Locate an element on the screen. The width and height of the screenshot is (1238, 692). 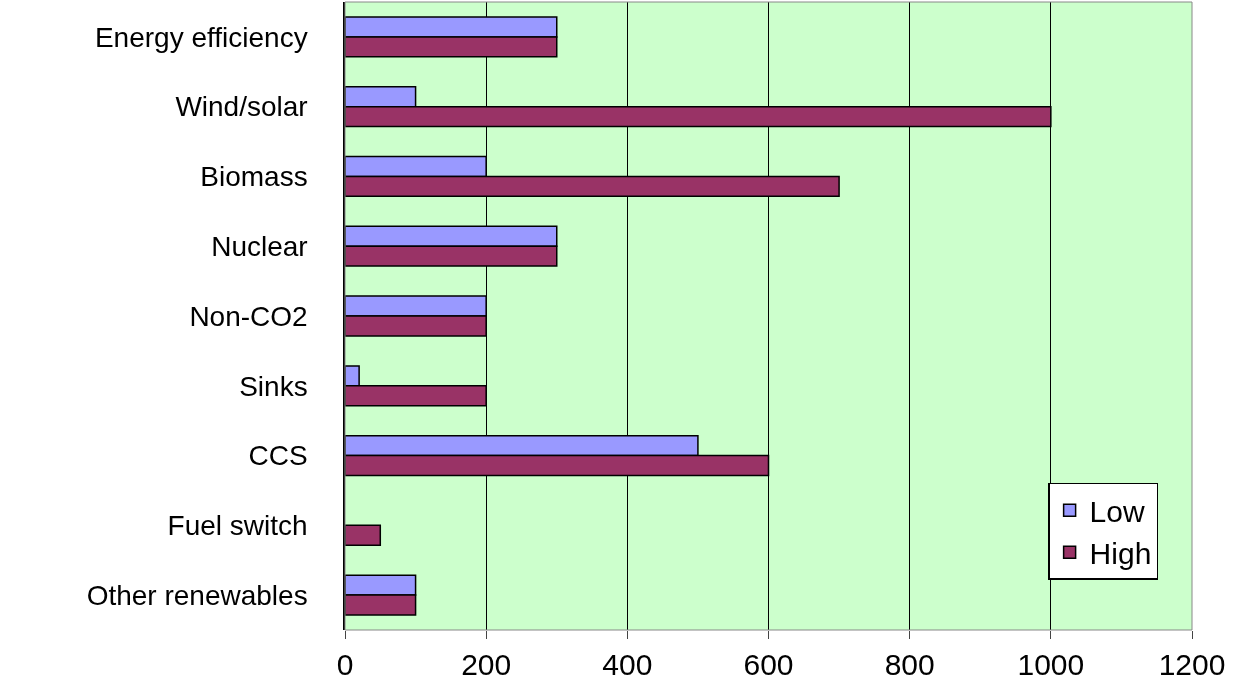
y-tick-label: Nuclear is located at coordinates (259, 247).